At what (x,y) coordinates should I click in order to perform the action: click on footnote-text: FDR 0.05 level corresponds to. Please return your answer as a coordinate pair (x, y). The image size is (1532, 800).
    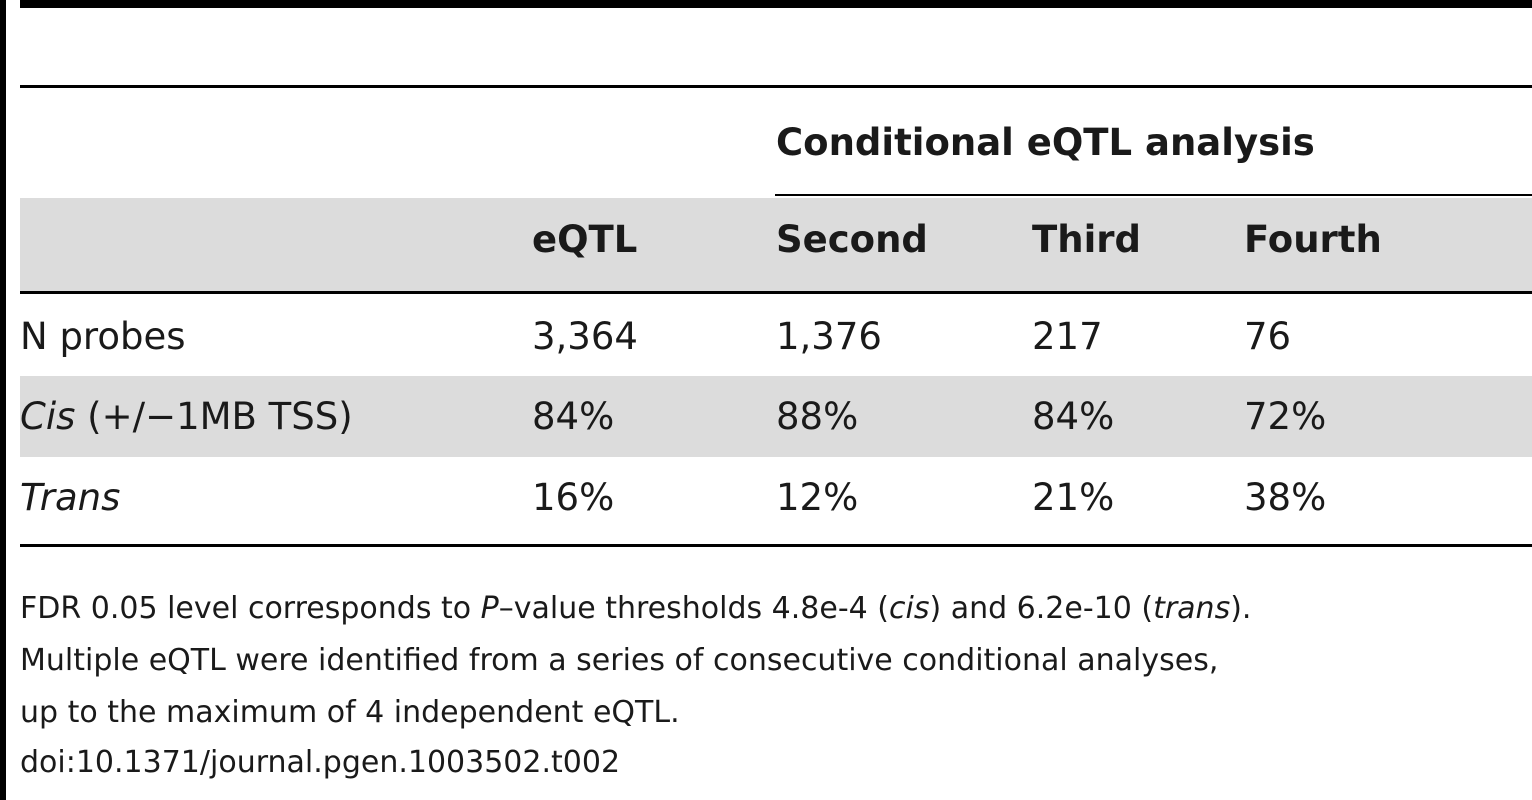
    Looking at the image, I should click on (250, 608).